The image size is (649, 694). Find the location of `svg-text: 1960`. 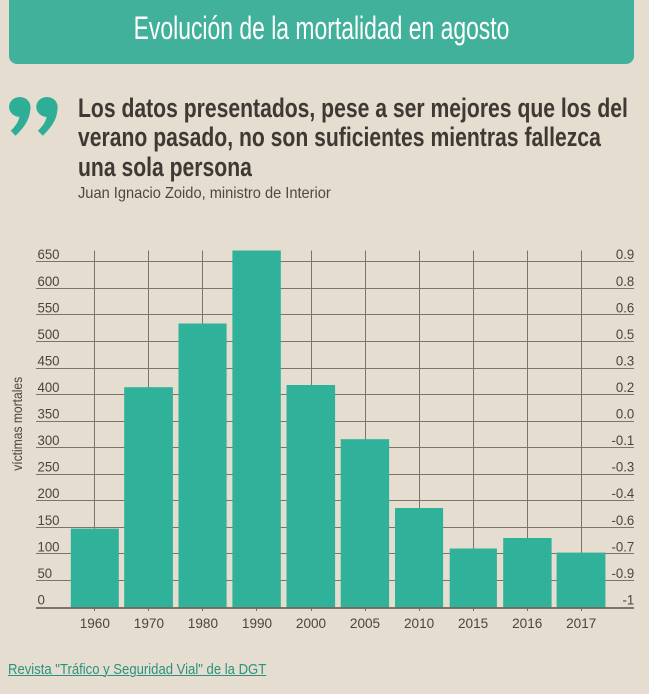

svg-text: 1960 is located at coordinates (95, 623).